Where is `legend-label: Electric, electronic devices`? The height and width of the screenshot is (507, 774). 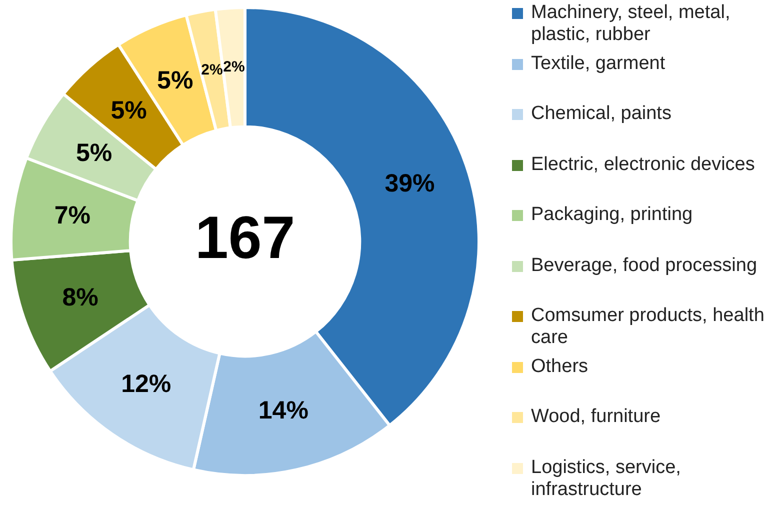 legend-label: Electric, electronic devices is located at coordinates (643, 165).